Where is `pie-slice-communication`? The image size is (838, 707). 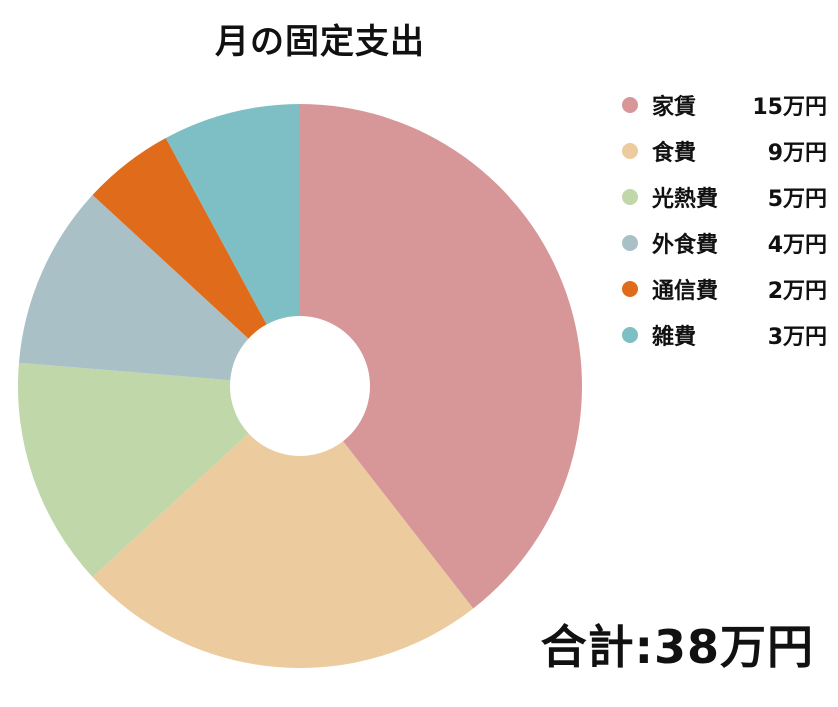
pie-slice-communication is located at coordinates (179, 238).